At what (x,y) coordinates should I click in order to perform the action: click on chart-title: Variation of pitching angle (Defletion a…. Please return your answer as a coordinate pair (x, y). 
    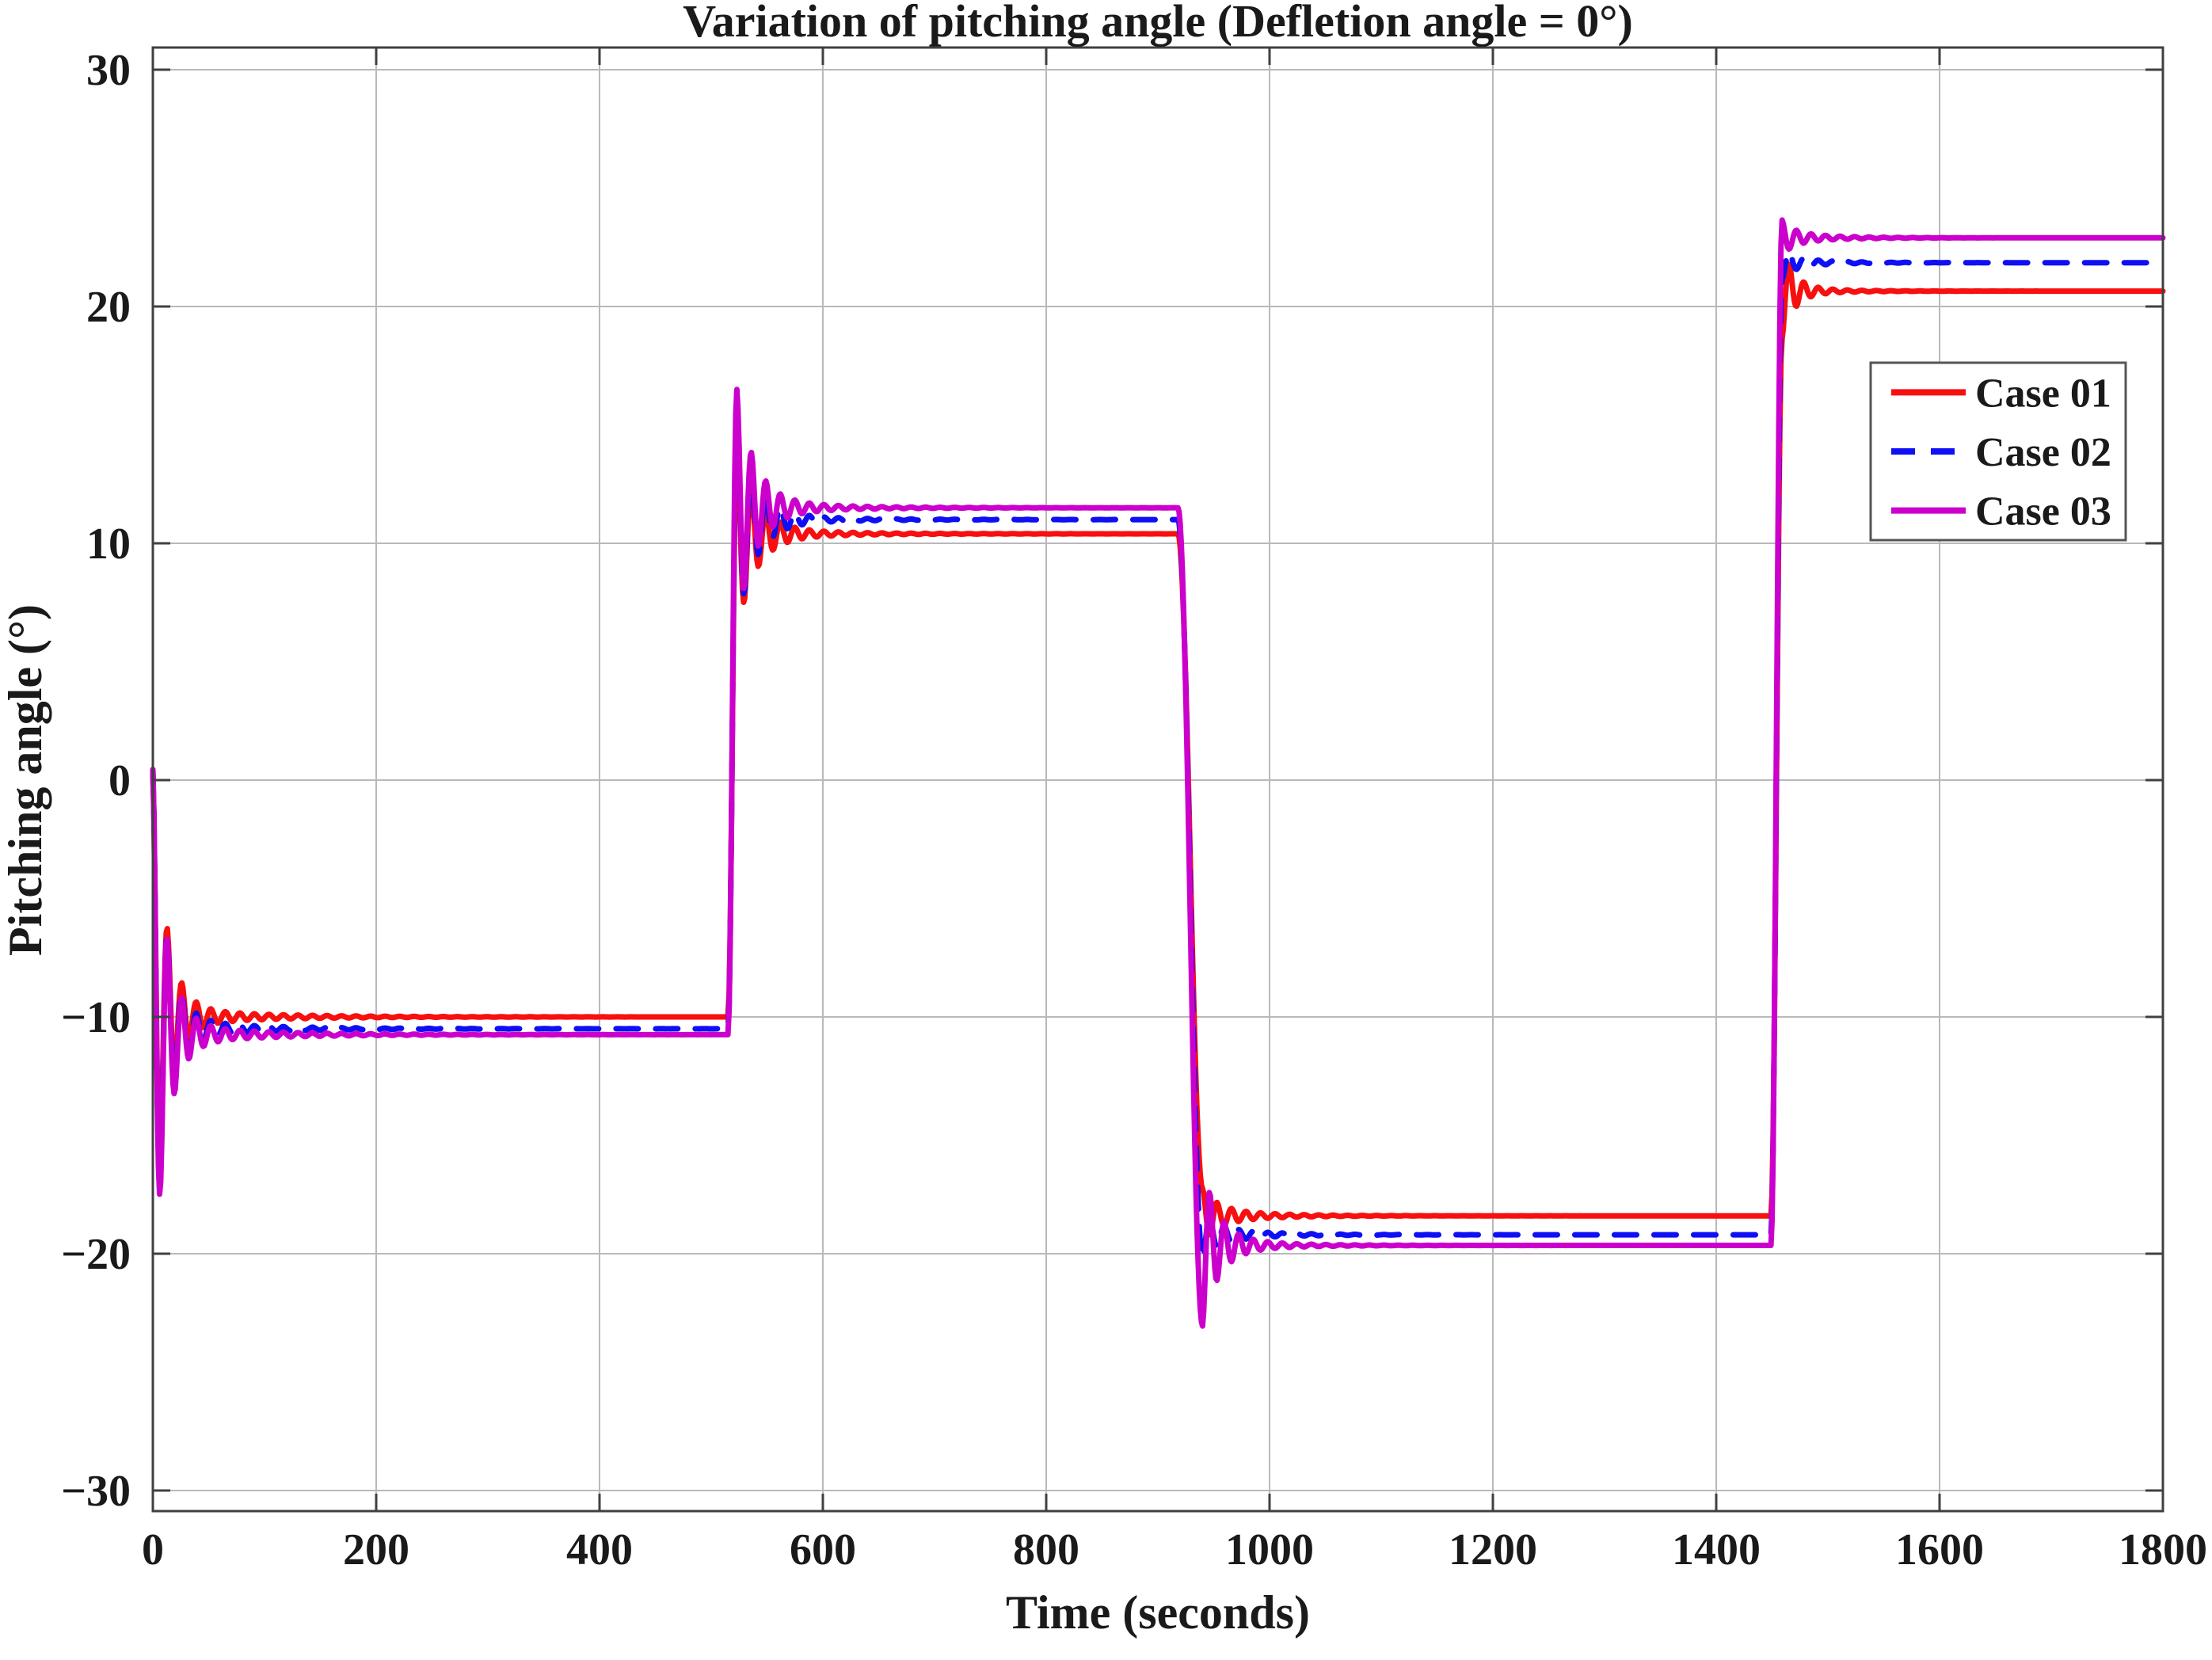
    Looking at the image, I should click on (1158, 23).